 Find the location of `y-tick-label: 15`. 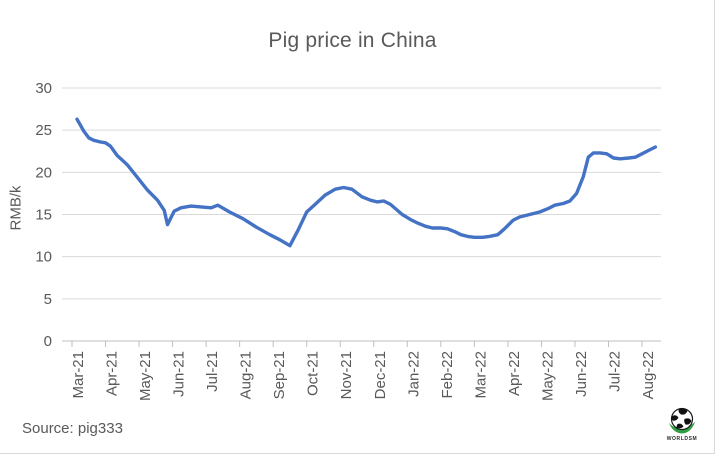

y-tick-label: 15 is located at coordinates (43, 215).